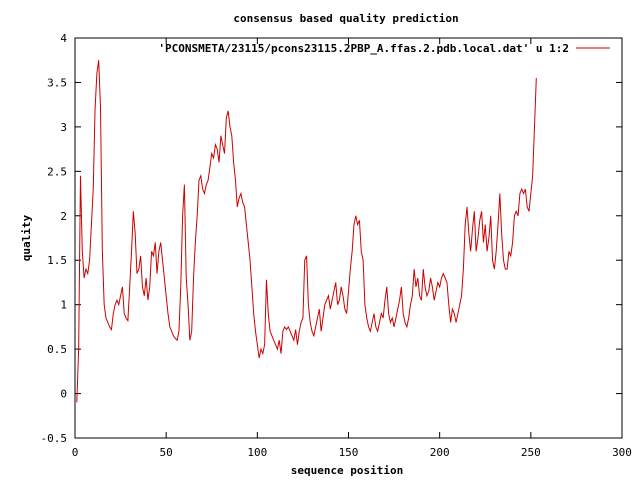 This screenshot has height=485, width=640. What do you see at coordinates (54, 438) in the screenshot?
I see `y-tick-label: -0.5` at bounding box center [54, 438].